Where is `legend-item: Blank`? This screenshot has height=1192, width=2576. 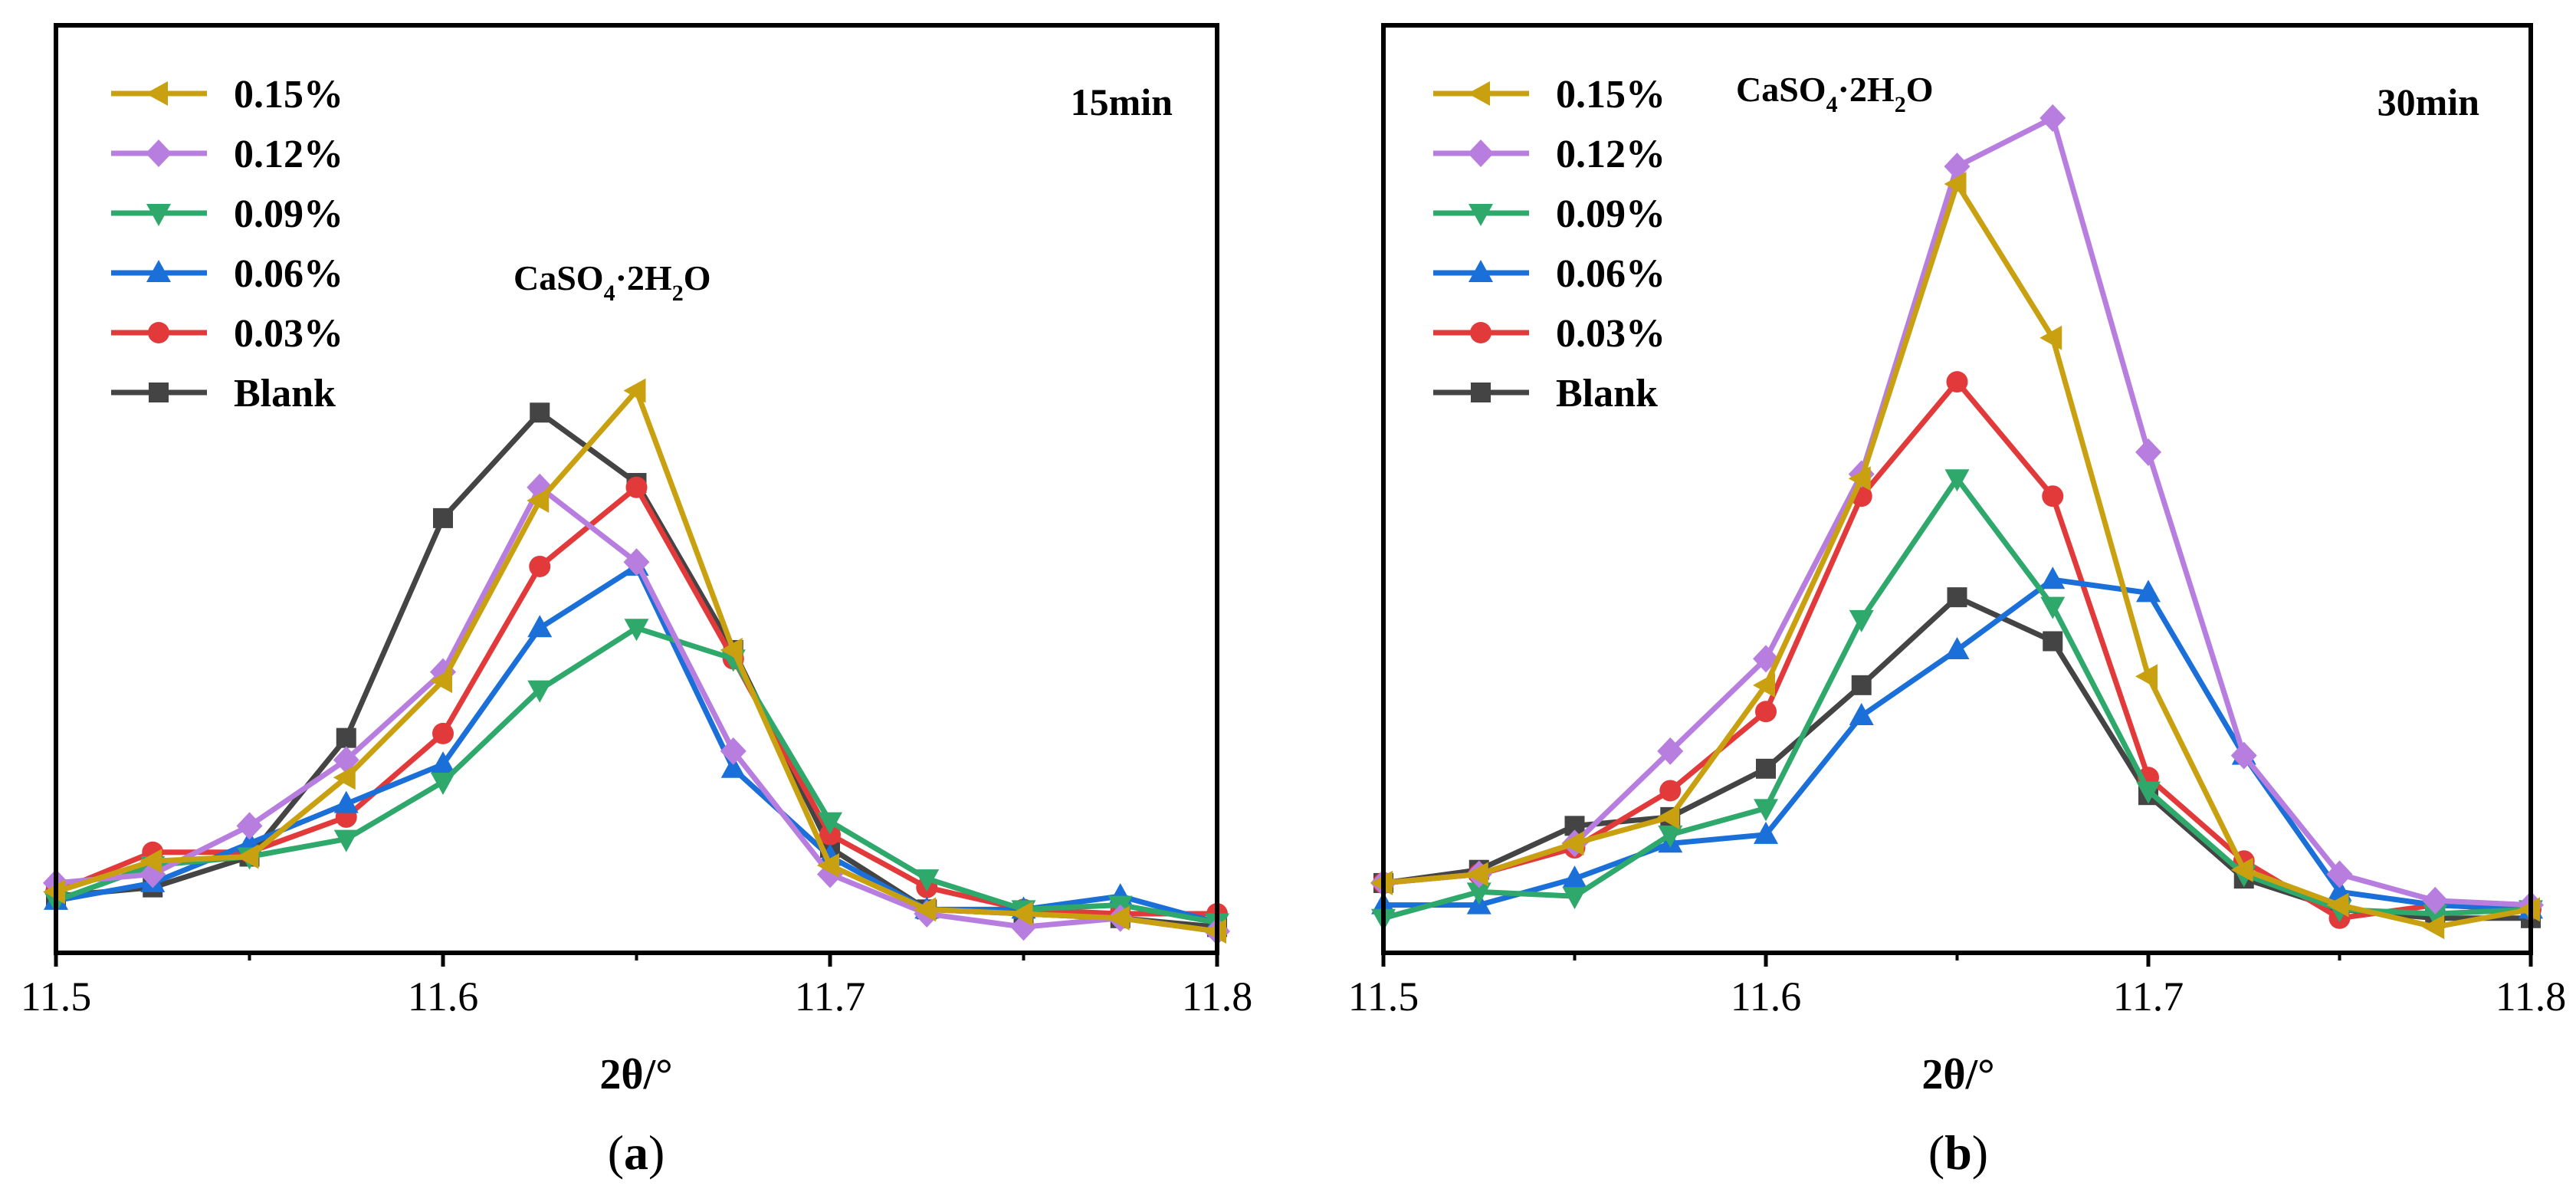 legend-item: Blank is located at coordinates (223, 393).